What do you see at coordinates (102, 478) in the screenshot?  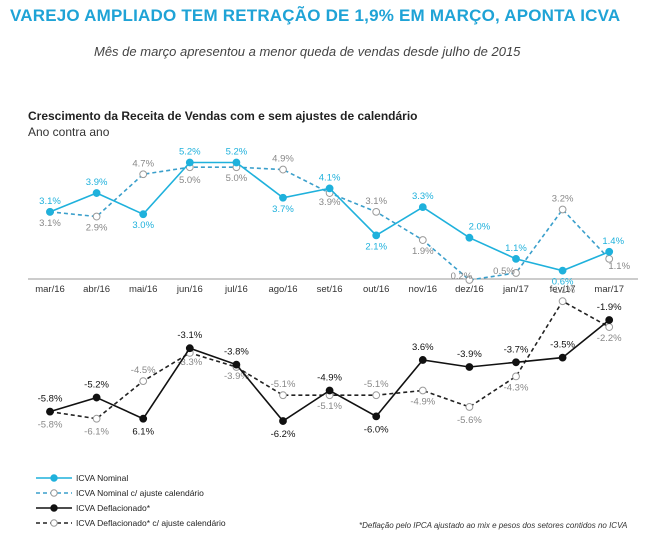 I see `legend-label: ICVA Nominal` at bounding box center [102, 478].